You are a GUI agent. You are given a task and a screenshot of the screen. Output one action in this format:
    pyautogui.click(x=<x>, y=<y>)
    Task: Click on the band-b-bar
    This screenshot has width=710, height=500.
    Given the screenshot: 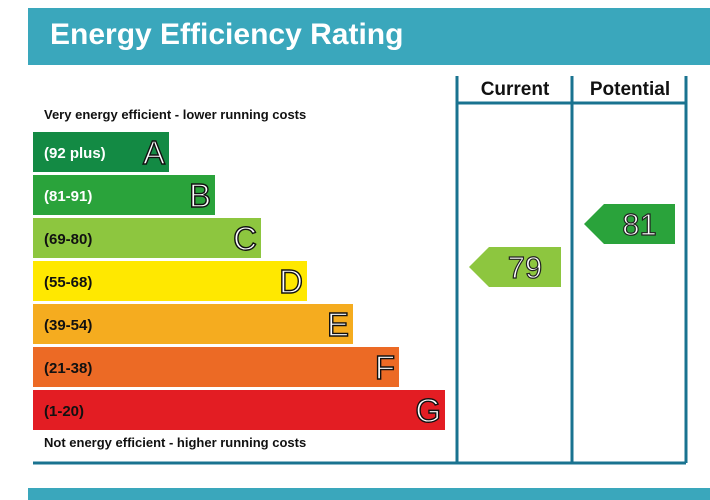 What is the action you would take?
    pyautogui.click(x=124, y=195)
    